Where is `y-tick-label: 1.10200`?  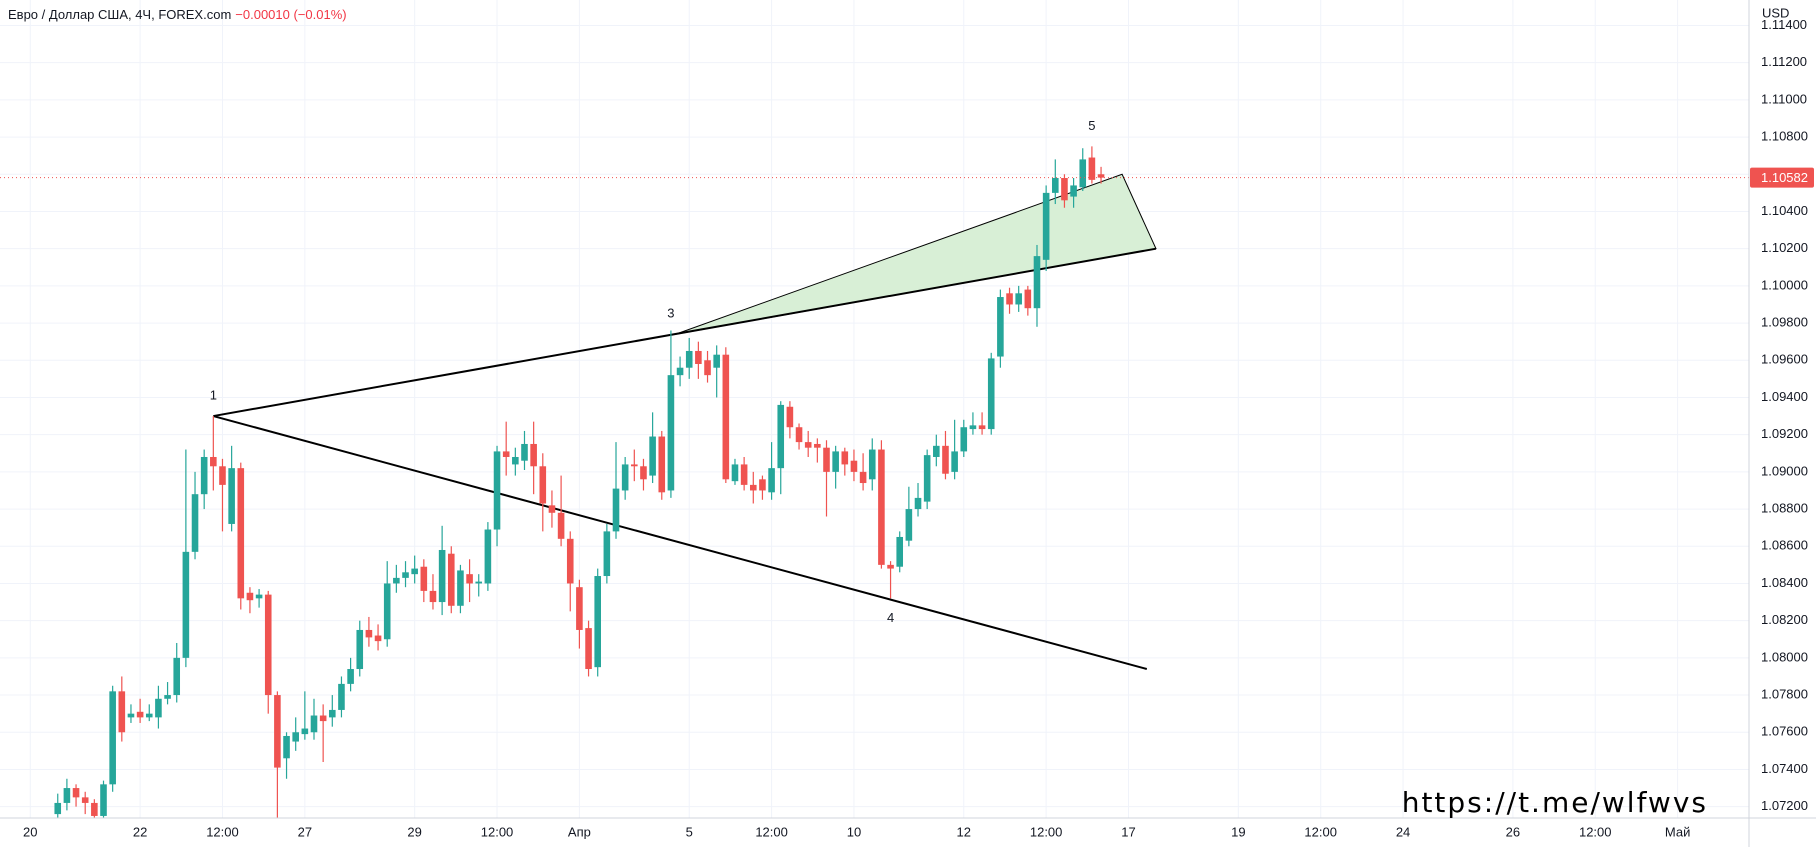 y-tick-label: 1.10200 is located at coordinates (1784, 247).